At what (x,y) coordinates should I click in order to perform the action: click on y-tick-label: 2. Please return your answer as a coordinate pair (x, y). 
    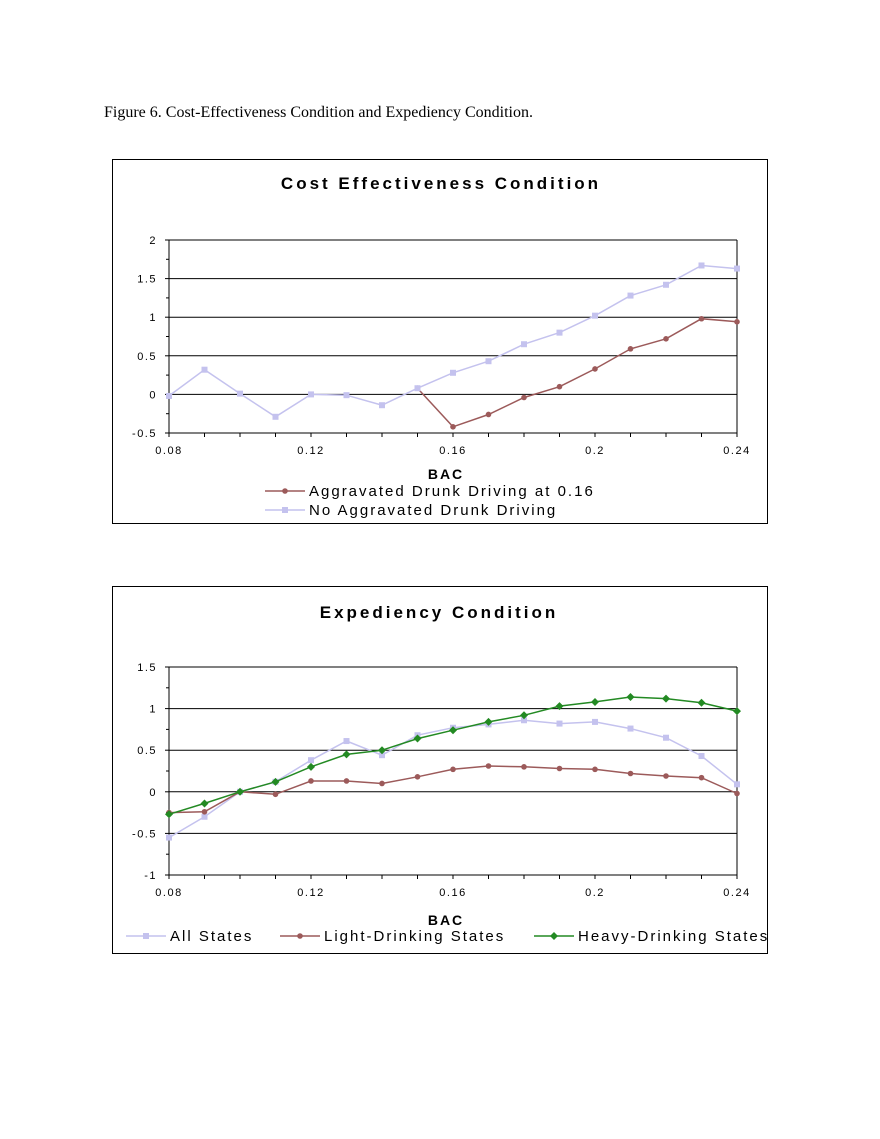
    Looking at the image, I should click on (153, 241).